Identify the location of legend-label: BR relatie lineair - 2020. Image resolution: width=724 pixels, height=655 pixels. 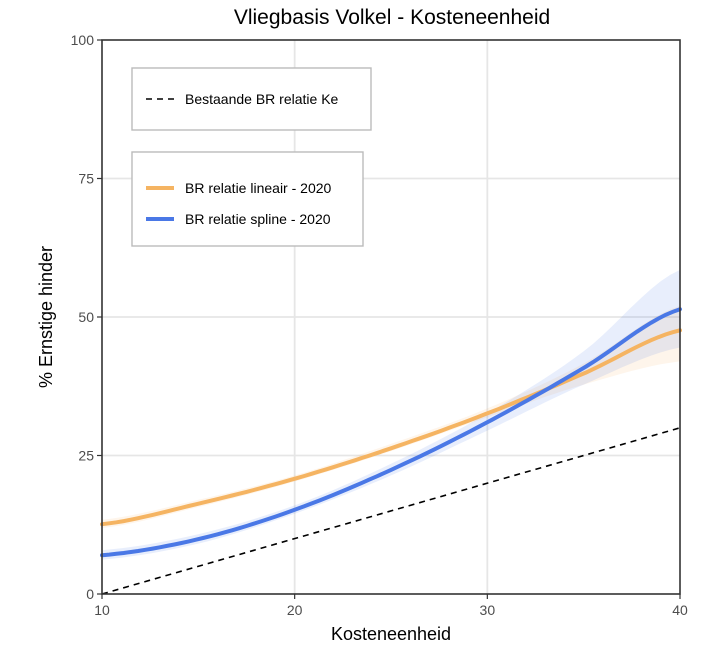
(258, 188).